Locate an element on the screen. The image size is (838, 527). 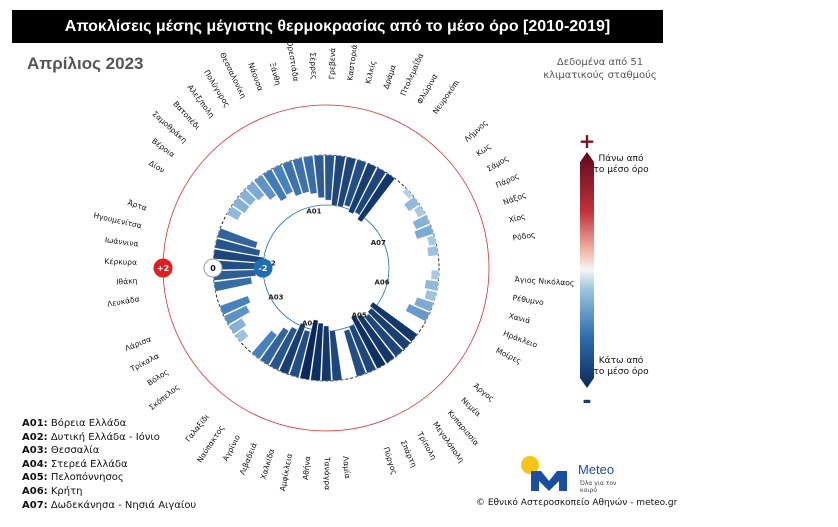
bar-Ρόδος is located at coordinates (432, 251).